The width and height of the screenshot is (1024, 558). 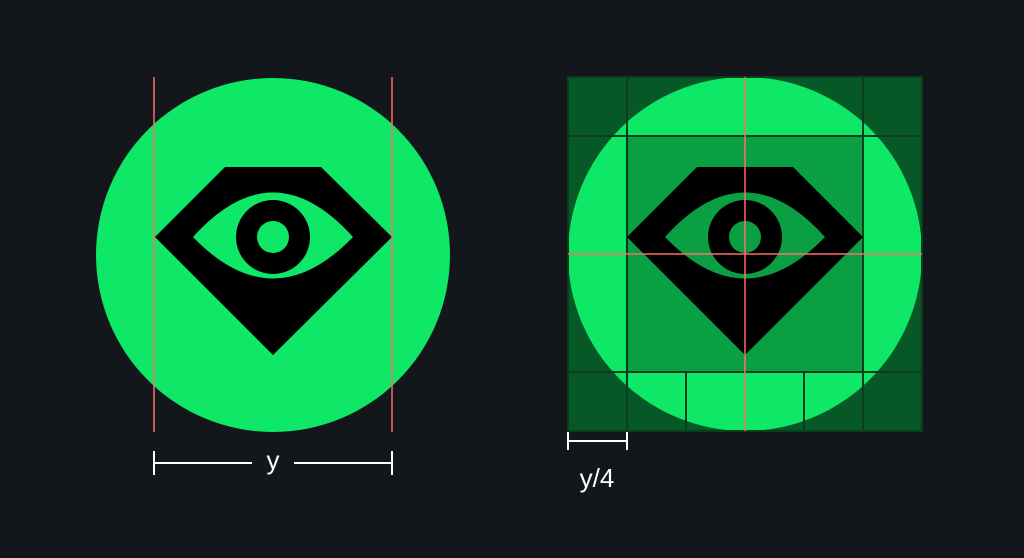 I want to click on dimension-label-y: y, so click(x=273, y=460).